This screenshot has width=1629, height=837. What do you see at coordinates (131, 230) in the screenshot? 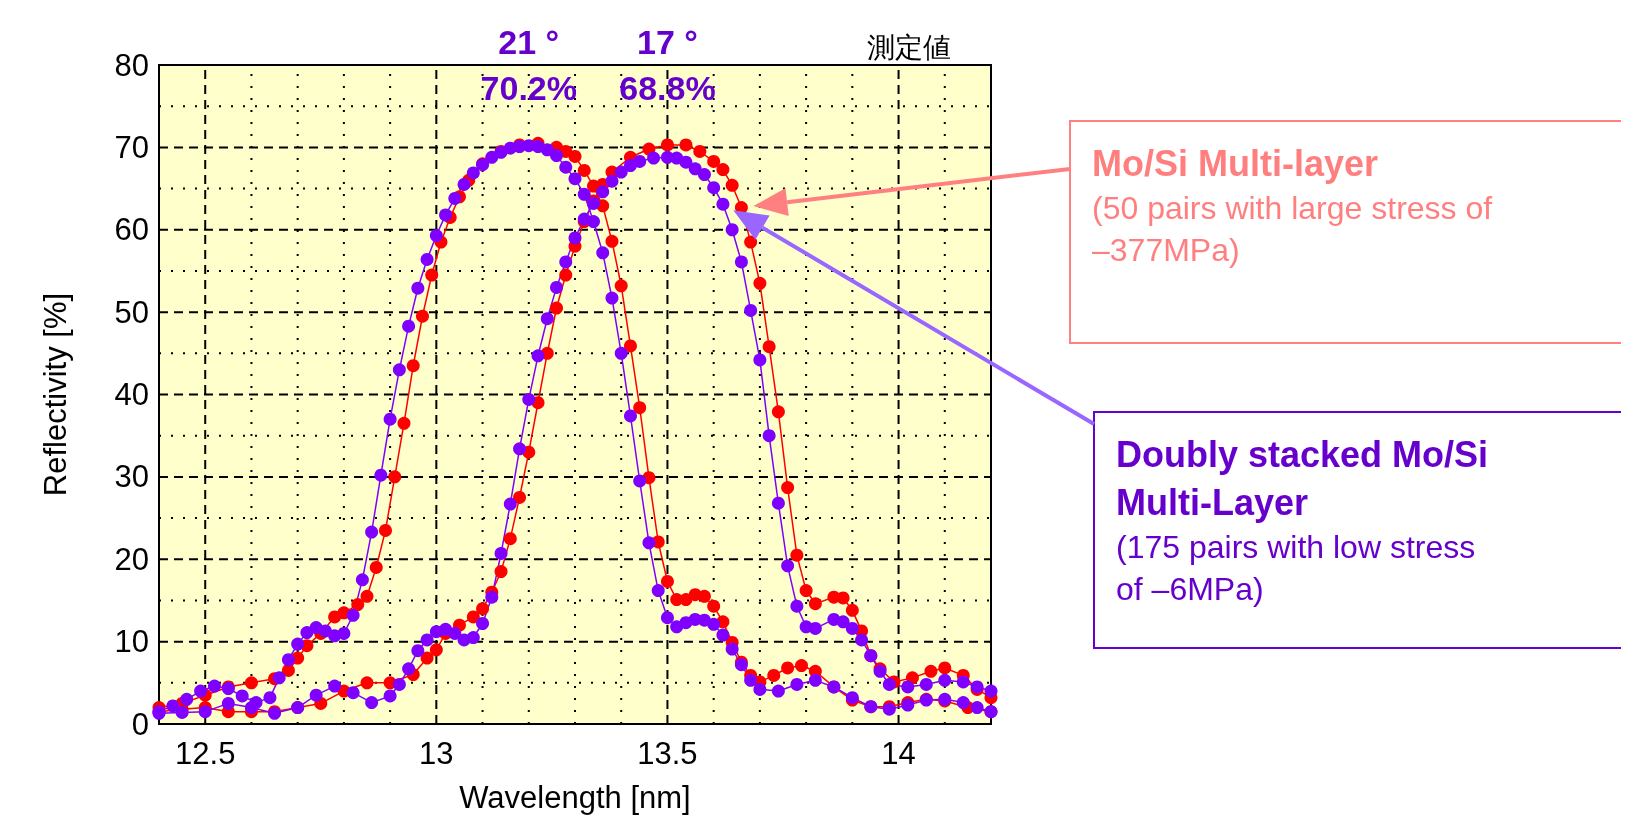
I see `y-tick-label: 60` at bounding box center [131, 230].